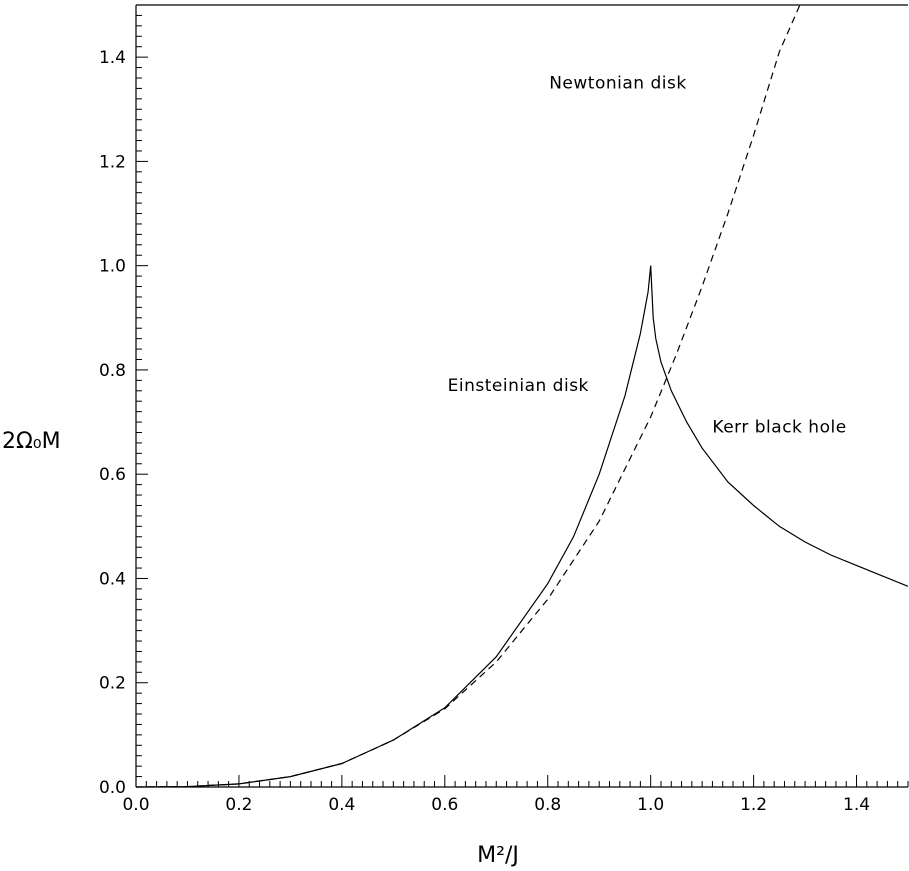 The width and height of the screenshot is (909, 871). I want to click on y-tick-label: 1.0, so click(112, 267).